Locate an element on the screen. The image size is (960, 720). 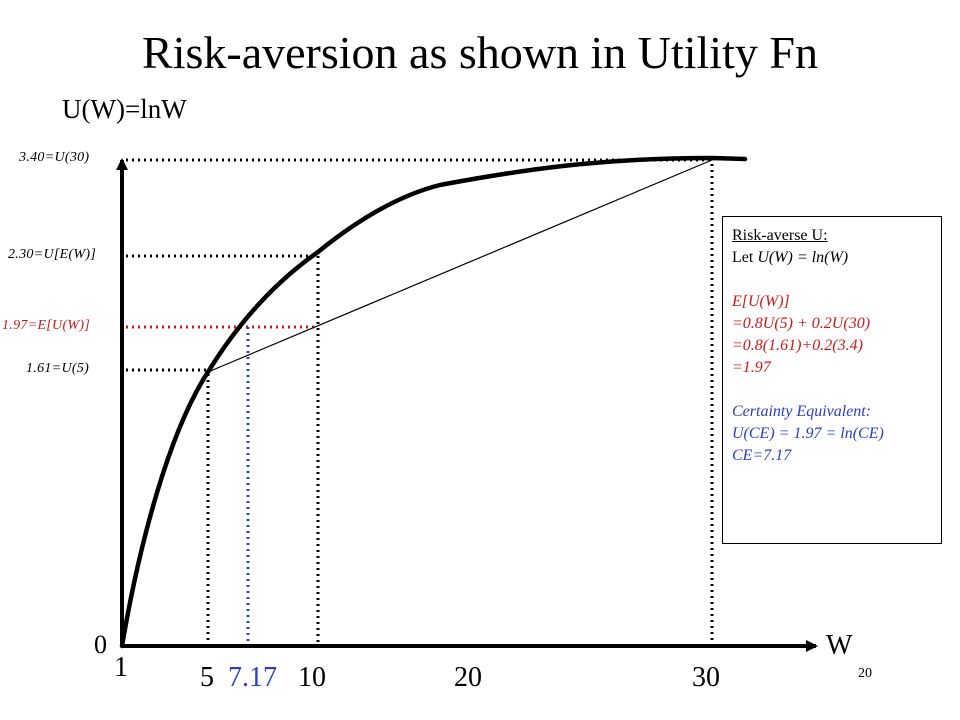
info-ce-line: CE=7.17 is located at coordinates (762, 455).